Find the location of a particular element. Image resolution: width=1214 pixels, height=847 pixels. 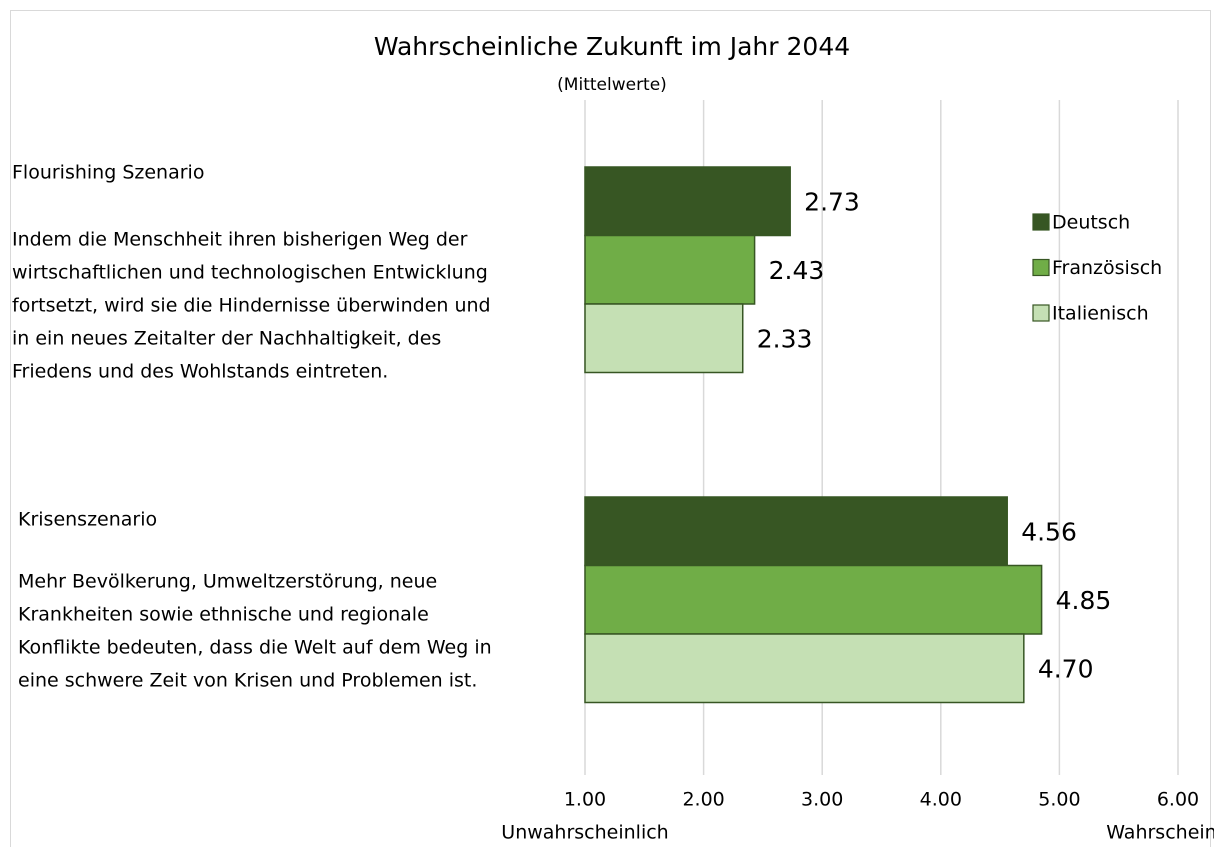

category-description: Mehr Bevölkerung, Umweltzerstörung, neue is located at coordinates (227, 582).